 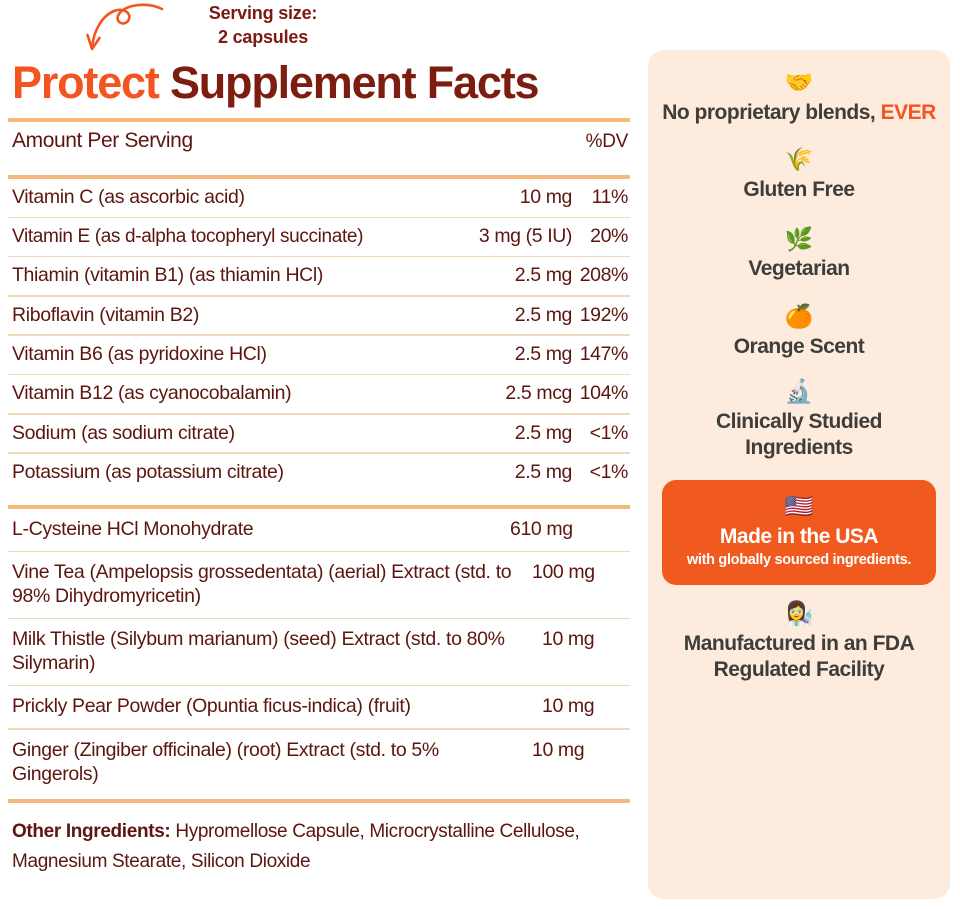 What do you see at coordinates (319, 434) in the screenshot?
I see `table-row: Sodium (as sodium citrate) 2.5 mg <1%` at bounding box center [319, 434].